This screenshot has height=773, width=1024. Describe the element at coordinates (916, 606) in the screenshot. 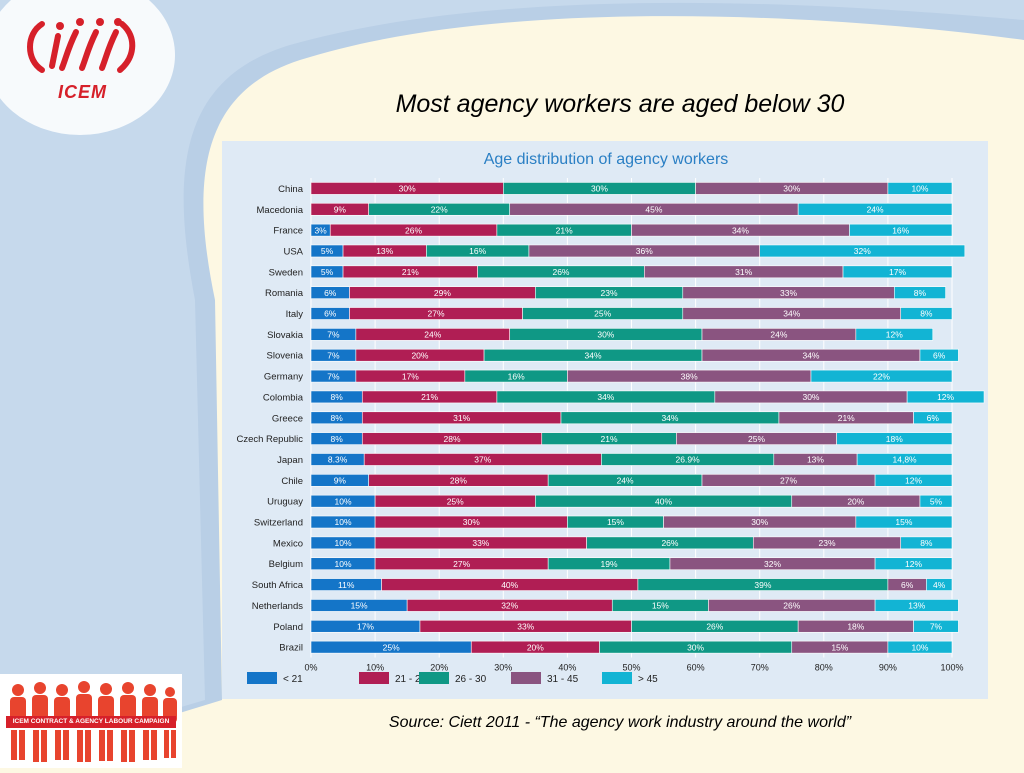

I see `data-label: 13%` at that location.